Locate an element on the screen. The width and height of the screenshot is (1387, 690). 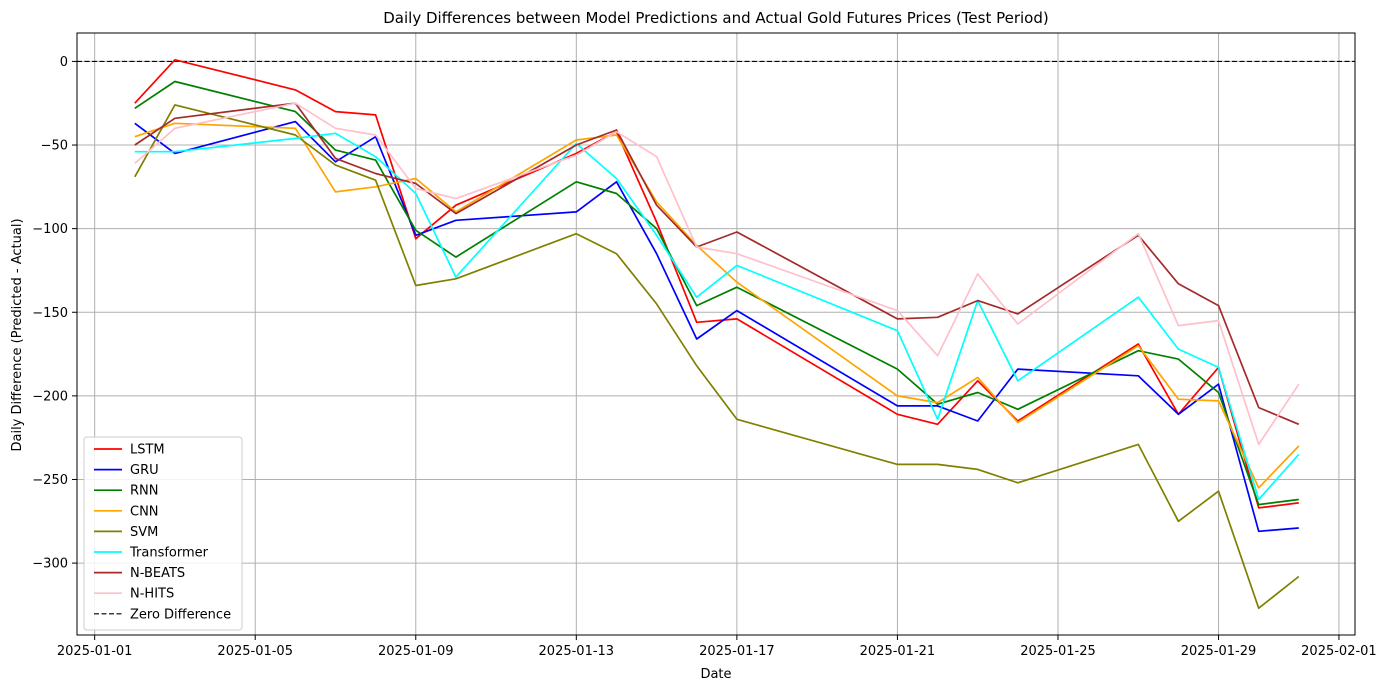
y-tick-label: −100 is located at coordinates (50, 229).